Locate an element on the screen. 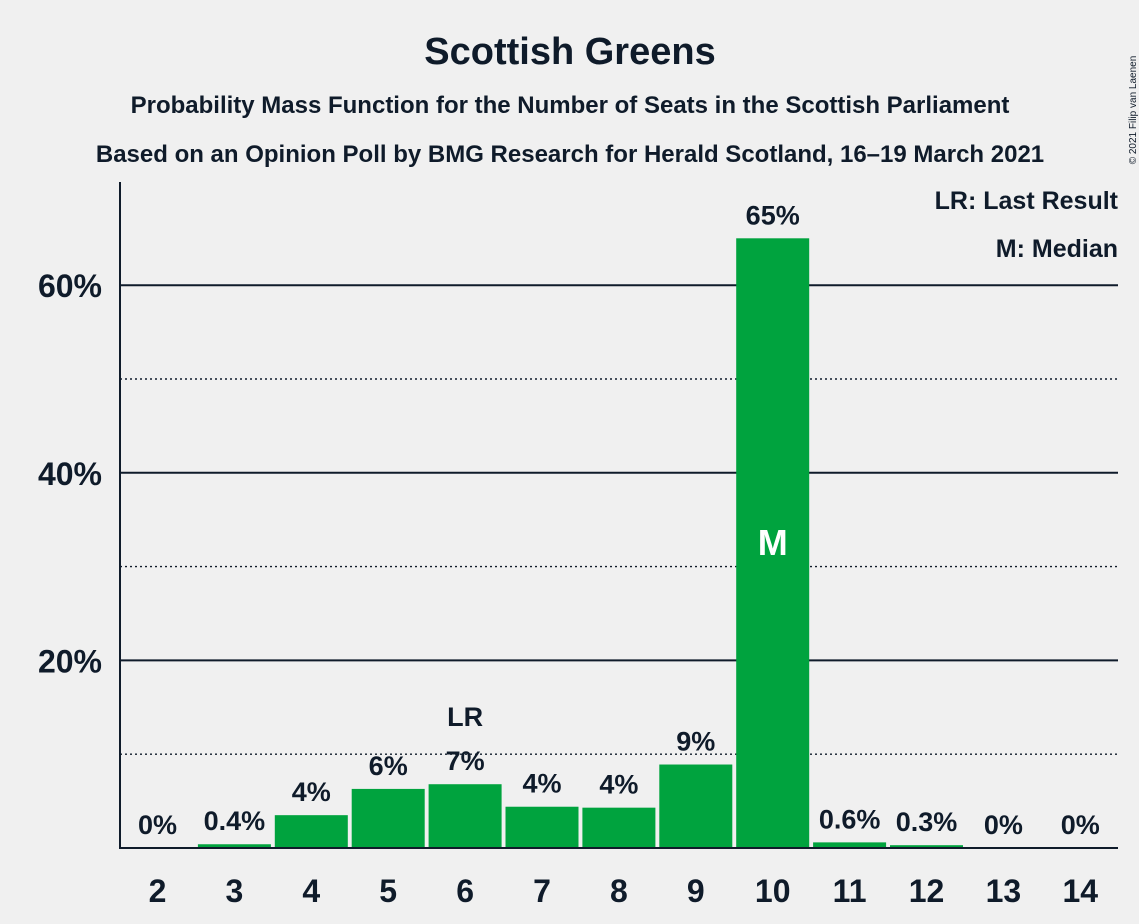 The width and height of the screenshot is (1139, 924). bar-value-label: 65% is located at coordinates (773, 215).